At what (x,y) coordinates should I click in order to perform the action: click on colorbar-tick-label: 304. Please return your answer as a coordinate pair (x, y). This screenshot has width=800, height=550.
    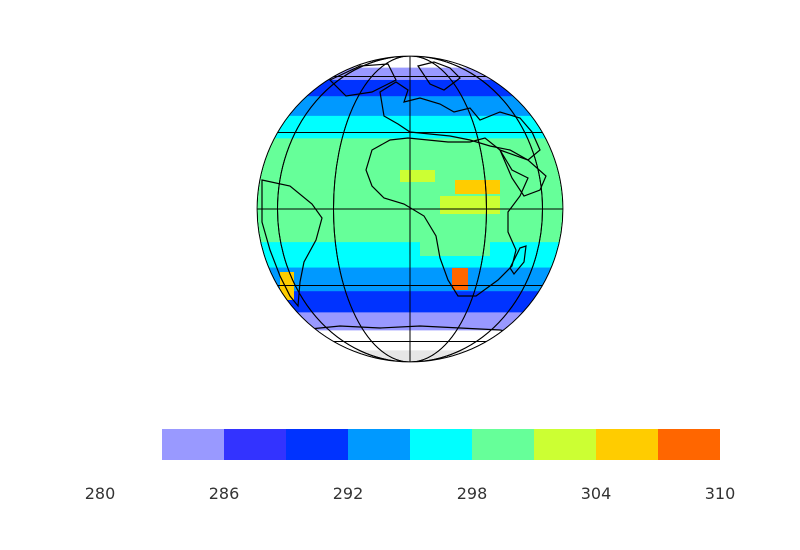
    Looking at the image, I should click on (596, 493).